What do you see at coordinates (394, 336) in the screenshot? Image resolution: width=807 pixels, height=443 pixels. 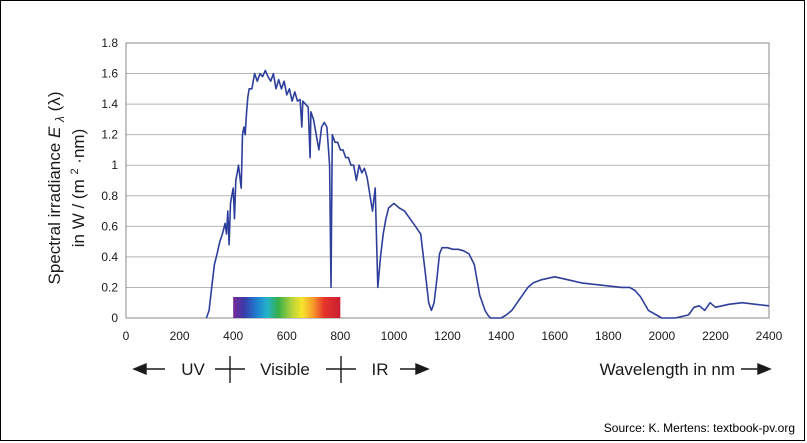 I see `x-tick-label: 1000` at bounding box center [394, 336].